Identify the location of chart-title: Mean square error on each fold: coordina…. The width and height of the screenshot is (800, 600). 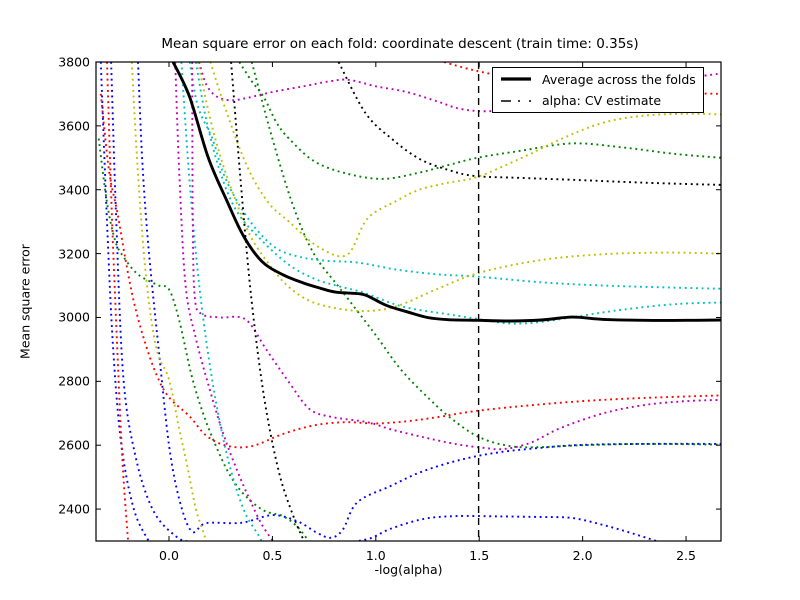
(400, 44).